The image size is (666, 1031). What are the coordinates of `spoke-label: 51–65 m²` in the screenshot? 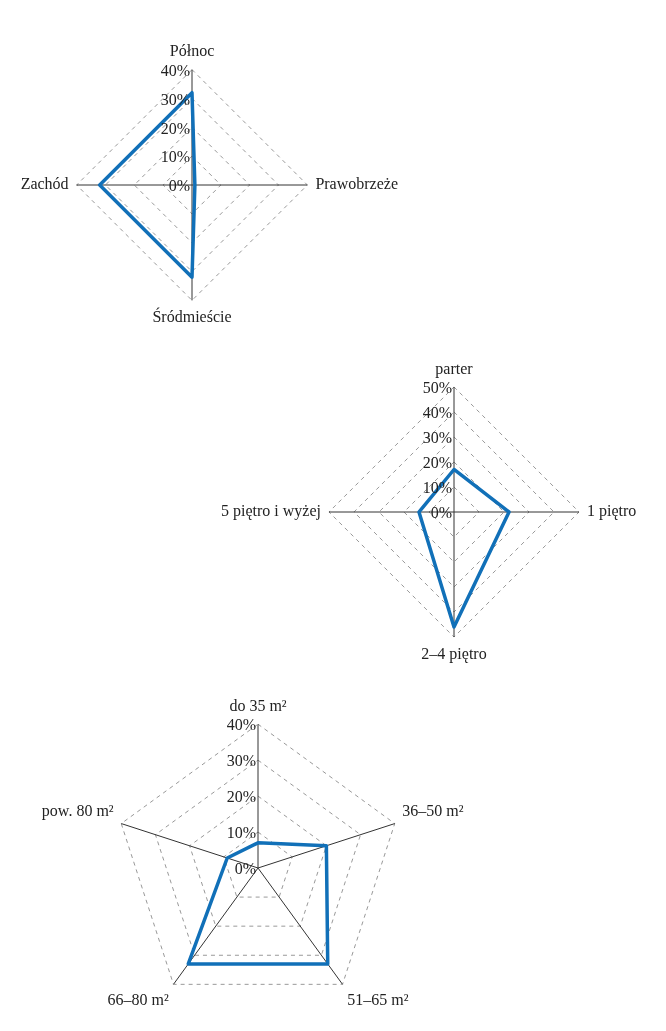 It's located at (378, 999).